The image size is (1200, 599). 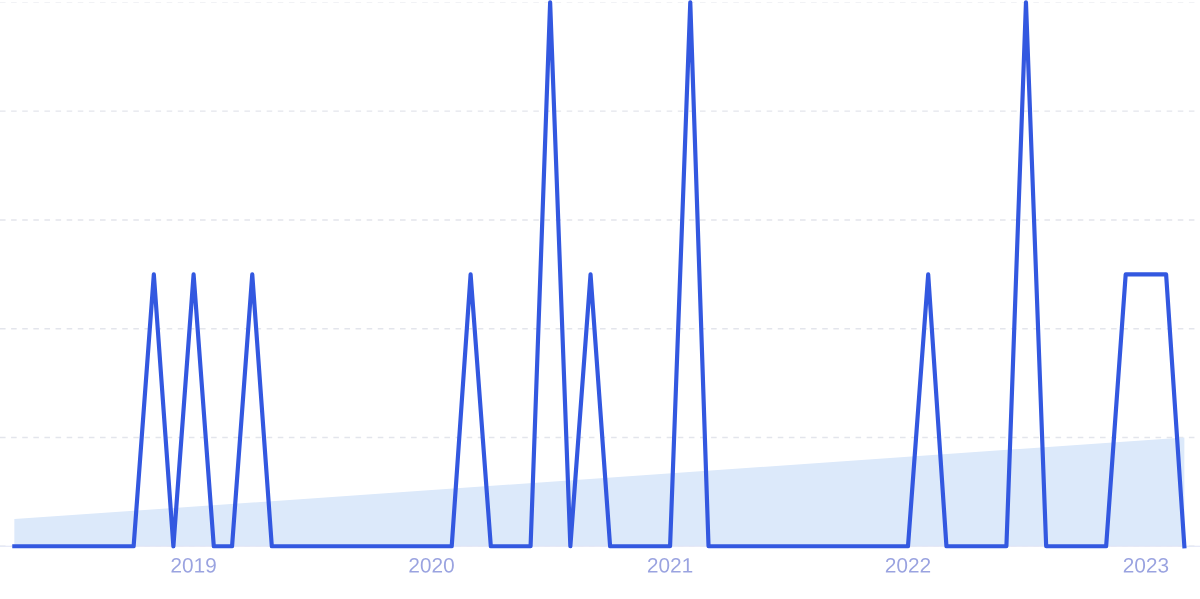 What do you see at coordinates (908, 565) in the screenshot?
I see `x-tick-label: 2022` at bounding box center [908, 565].